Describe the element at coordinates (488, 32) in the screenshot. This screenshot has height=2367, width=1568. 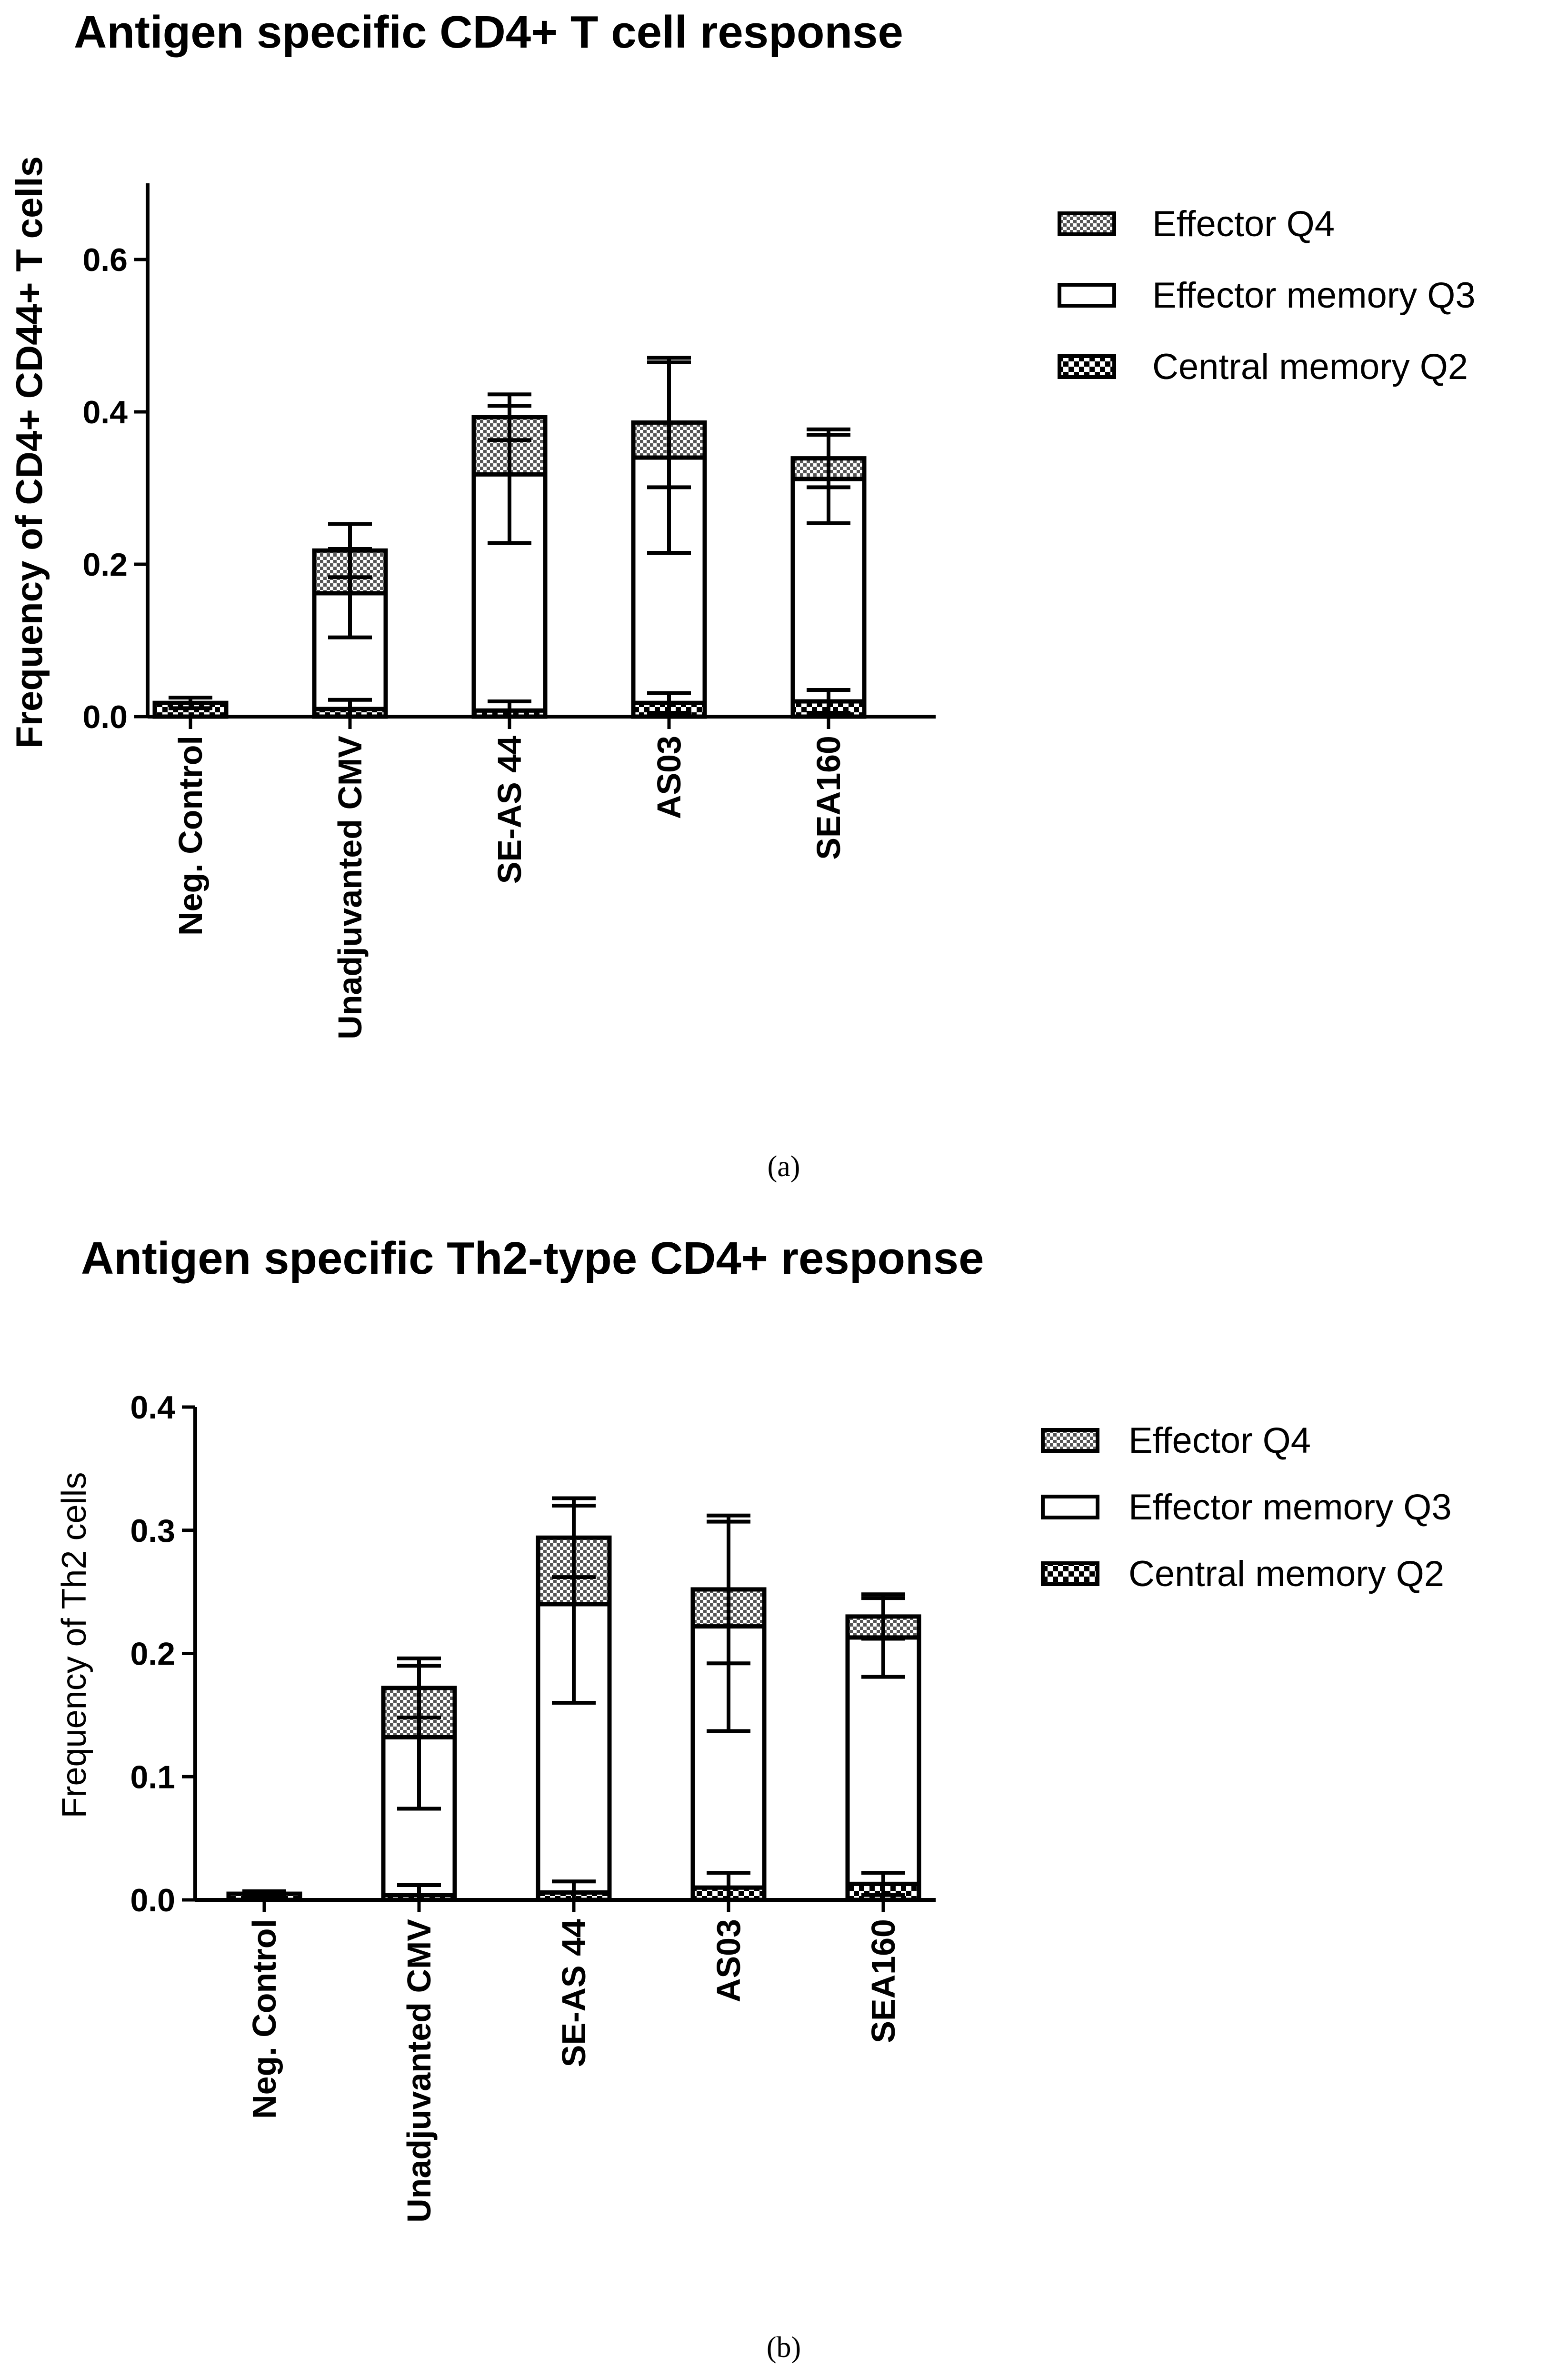
I see `chart-title: Antigen specific CD4+ T cell response` at that location.